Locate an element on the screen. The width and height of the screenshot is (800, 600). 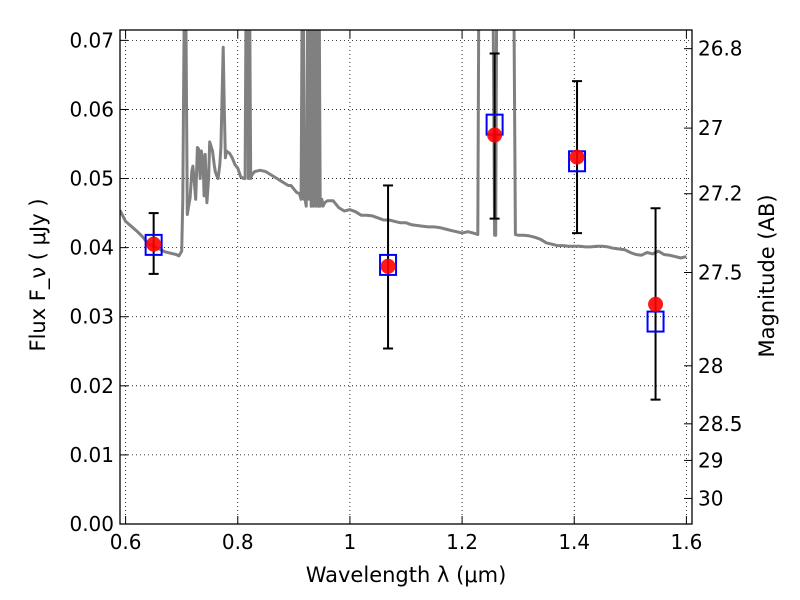
y-tick-label: 0.05 is located at coordinates (91, 179).